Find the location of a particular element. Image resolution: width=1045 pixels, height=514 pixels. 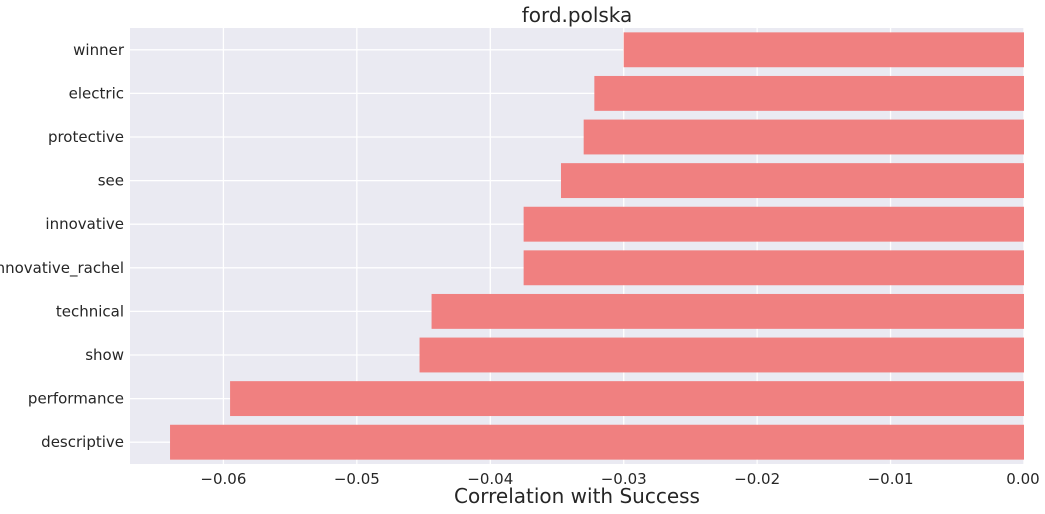

x-tick-label: −0.06 is located at coordinates (223, 479).